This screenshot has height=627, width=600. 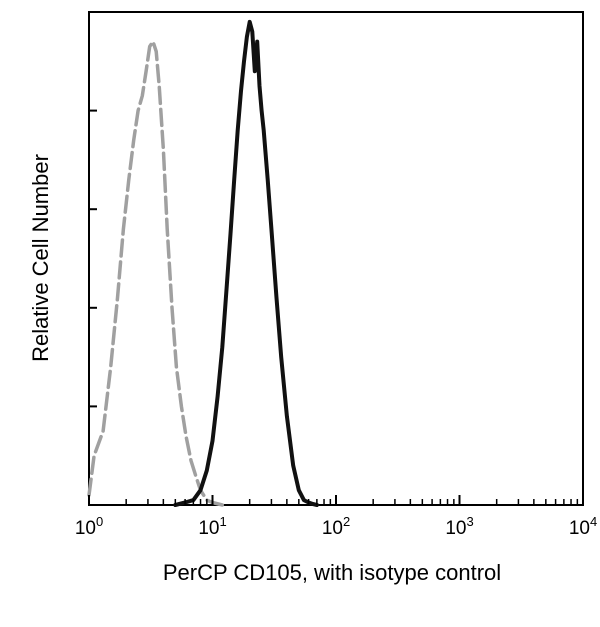 What do you see at coordinates (89, 526) in the screenshot?
I see `x-tick-label: 10⁰` at bounding box center [89, 526].